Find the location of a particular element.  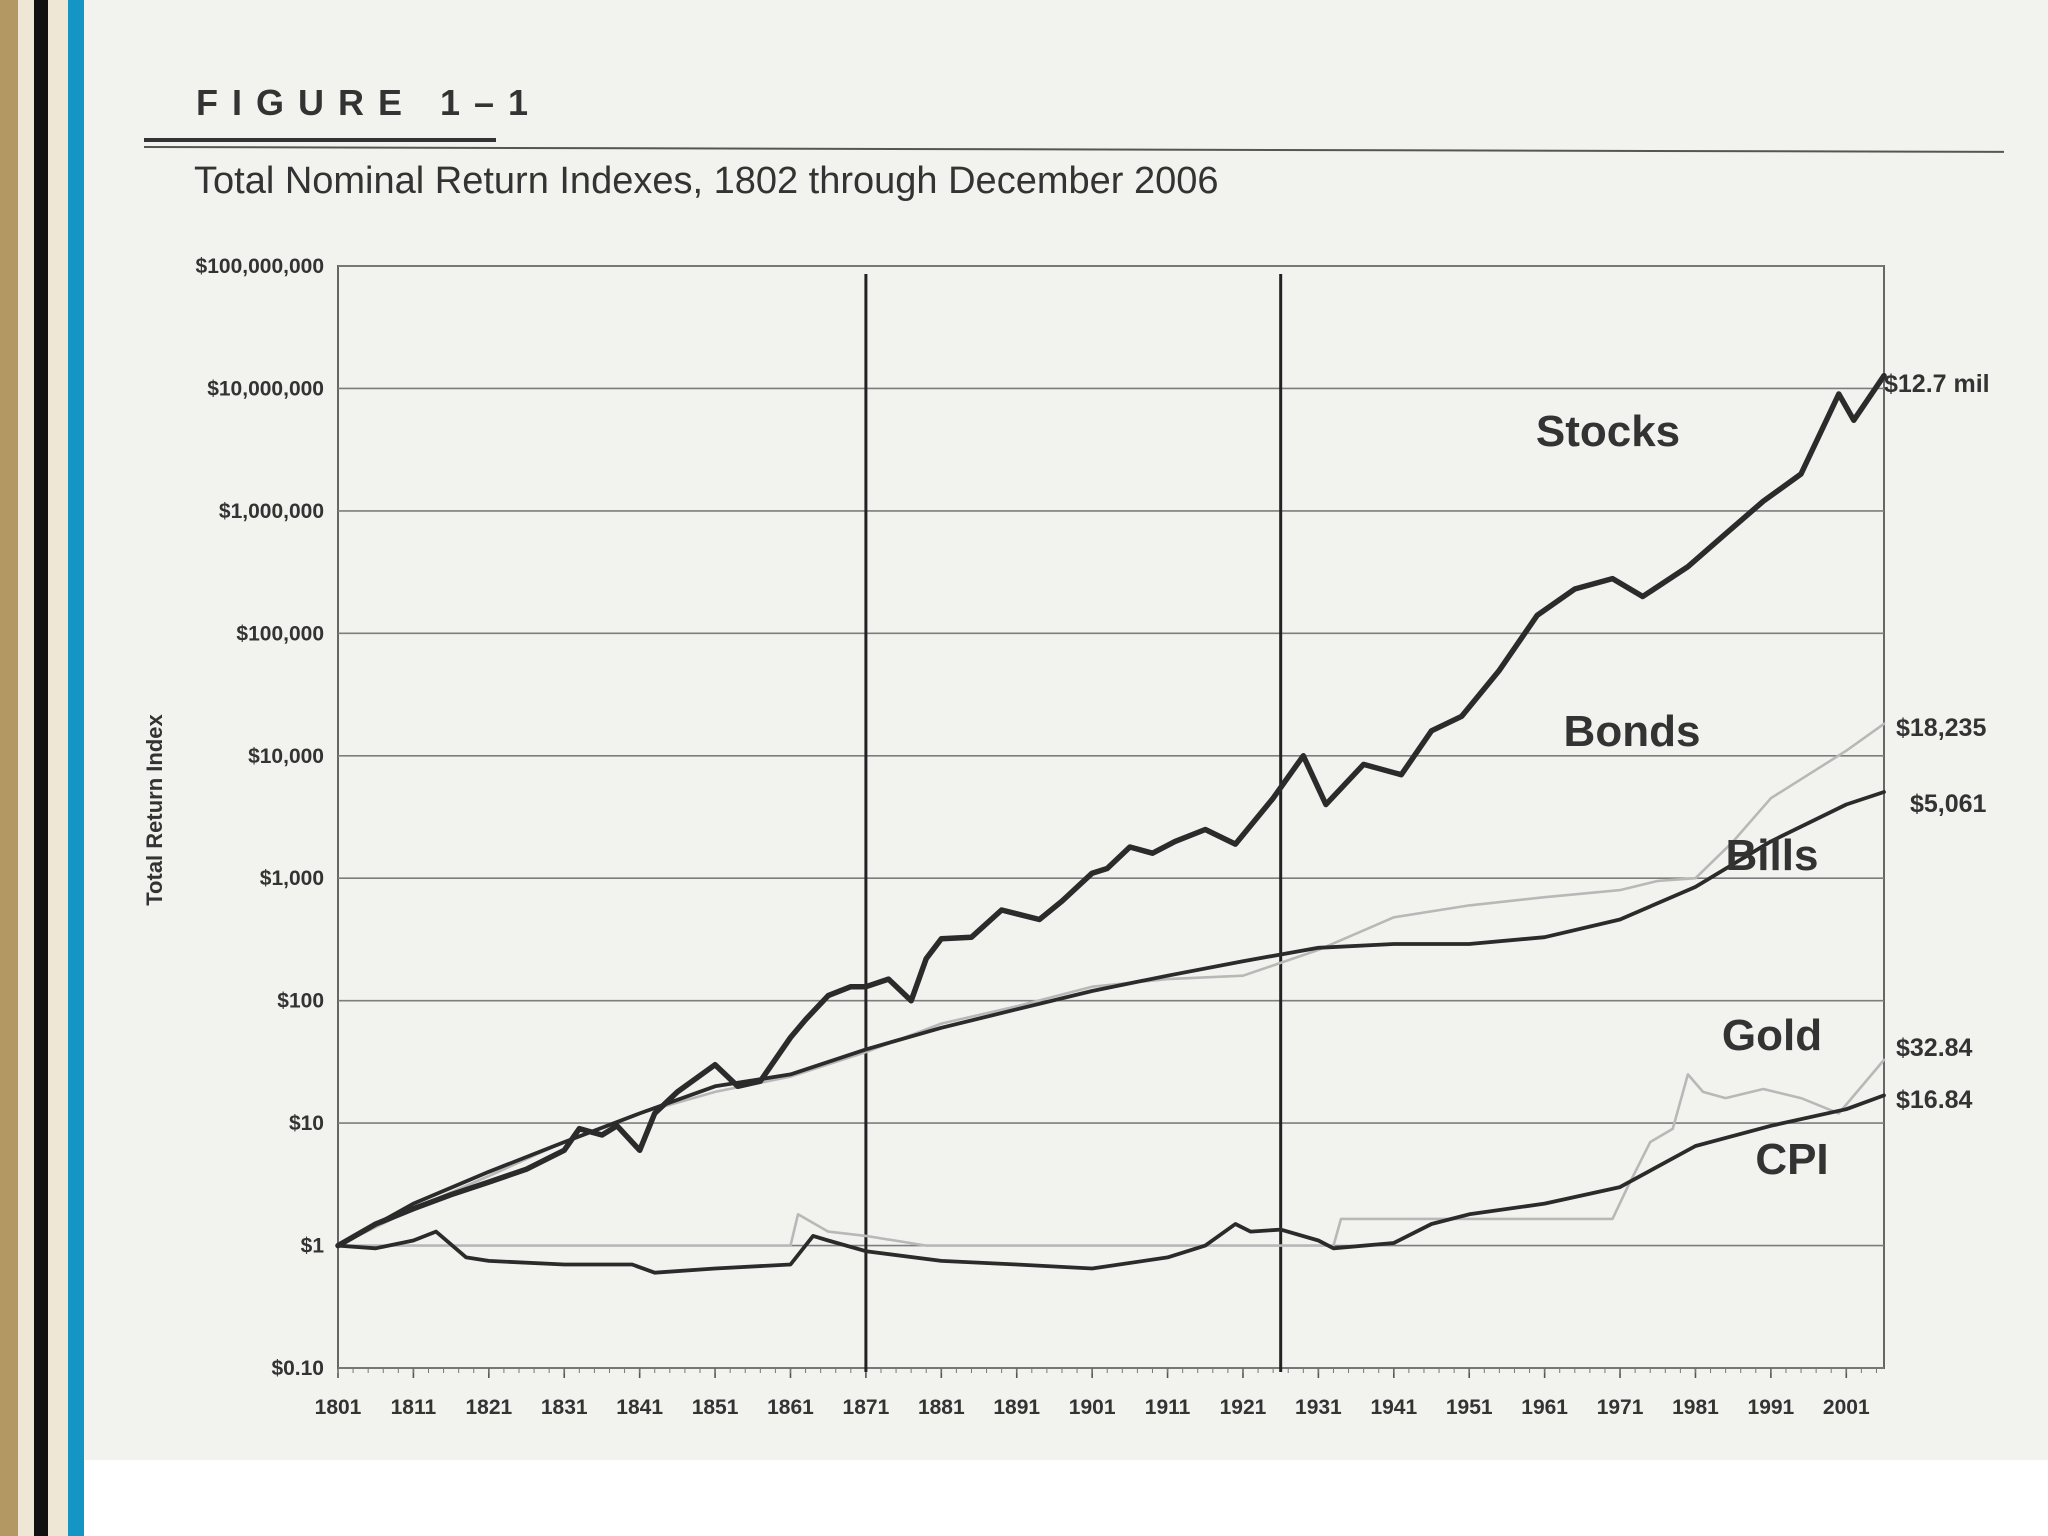

x-tick-label: 1941 is located at coordinates (1393, 1407).